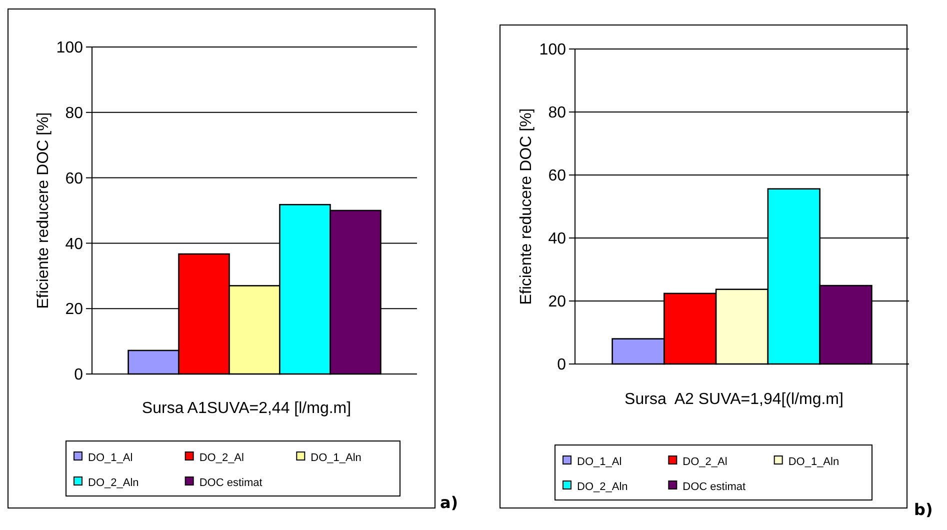 This screenshot has height=530, width=947. What do you see at coordinates (449, 502) in the screenshot?
I see `text: a)` at bounding box center [449, 502].